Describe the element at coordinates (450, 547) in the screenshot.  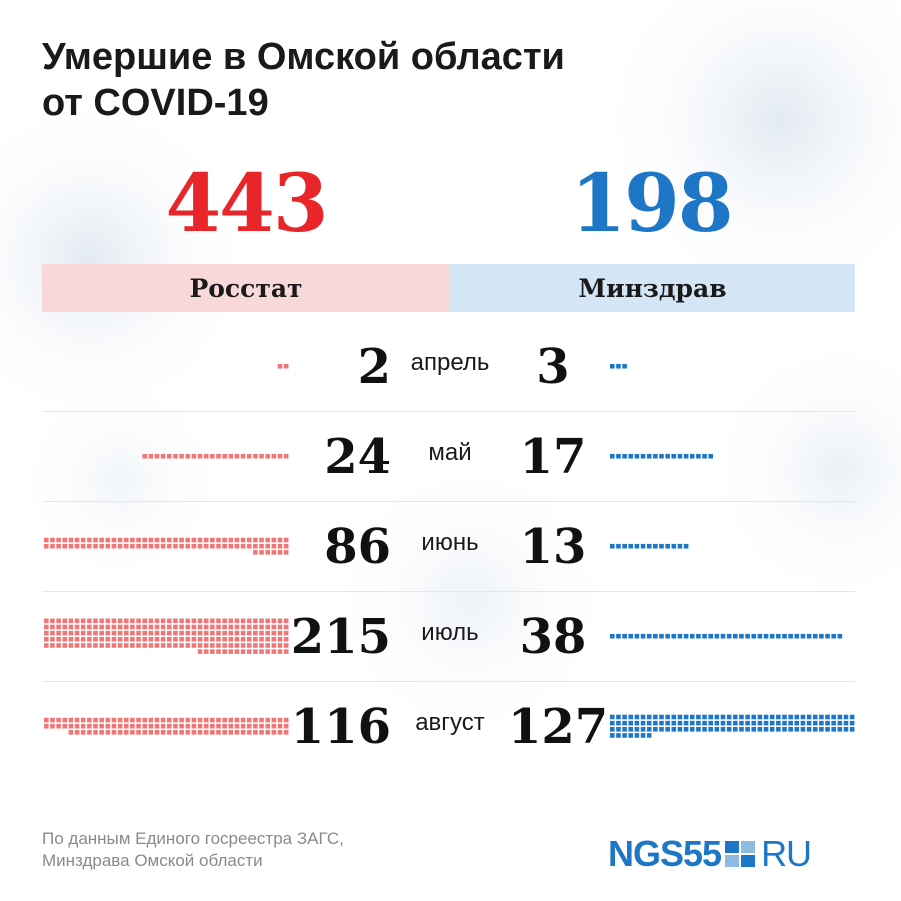
I see `month-row: 86 июнь 13` at that location.